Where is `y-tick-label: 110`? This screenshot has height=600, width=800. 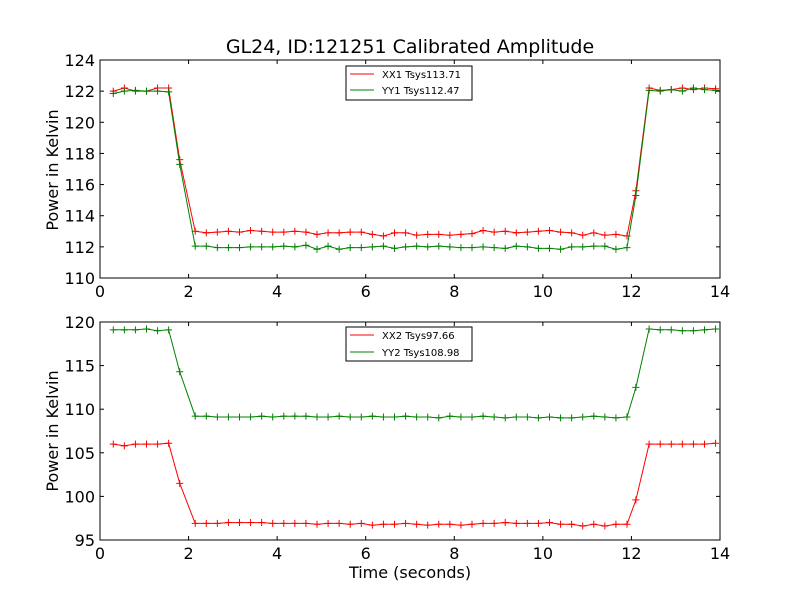 y-tick-label: 110 is located at coordinates (79, 409).